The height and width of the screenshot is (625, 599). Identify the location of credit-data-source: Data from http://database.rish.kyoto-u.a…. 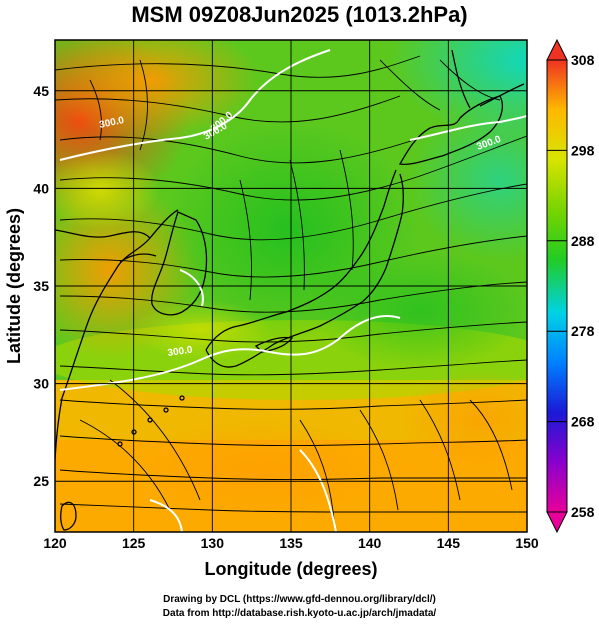
(299, 613).